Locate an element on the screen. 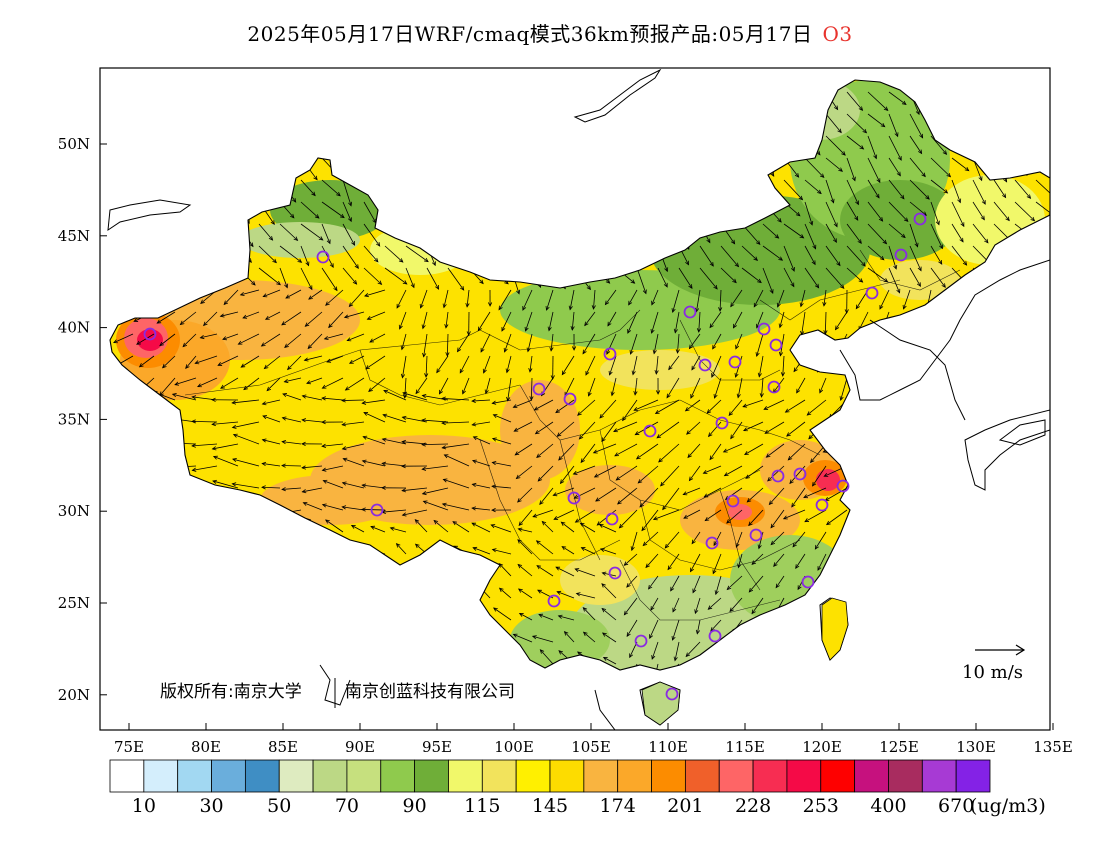 Image resolution: width=1100 pixels, height=850 pixels. coastline is located at coordinates (605, 709).